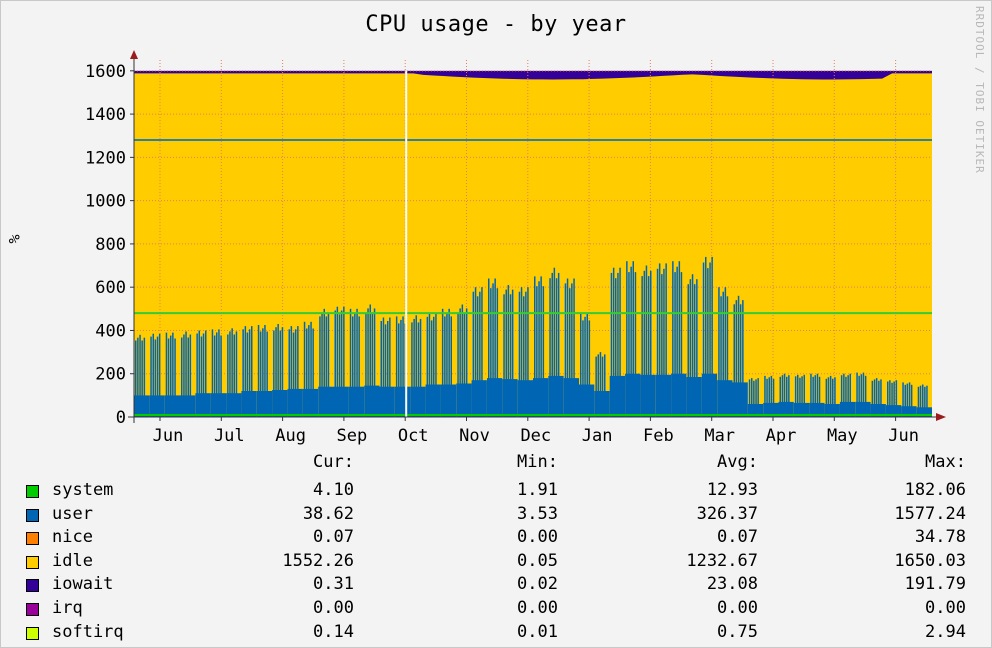  What do you see at coordinates (328, 513) in the screenshot?
I see `legend-value-cur: 38.62` at bounding box center [328, 513].